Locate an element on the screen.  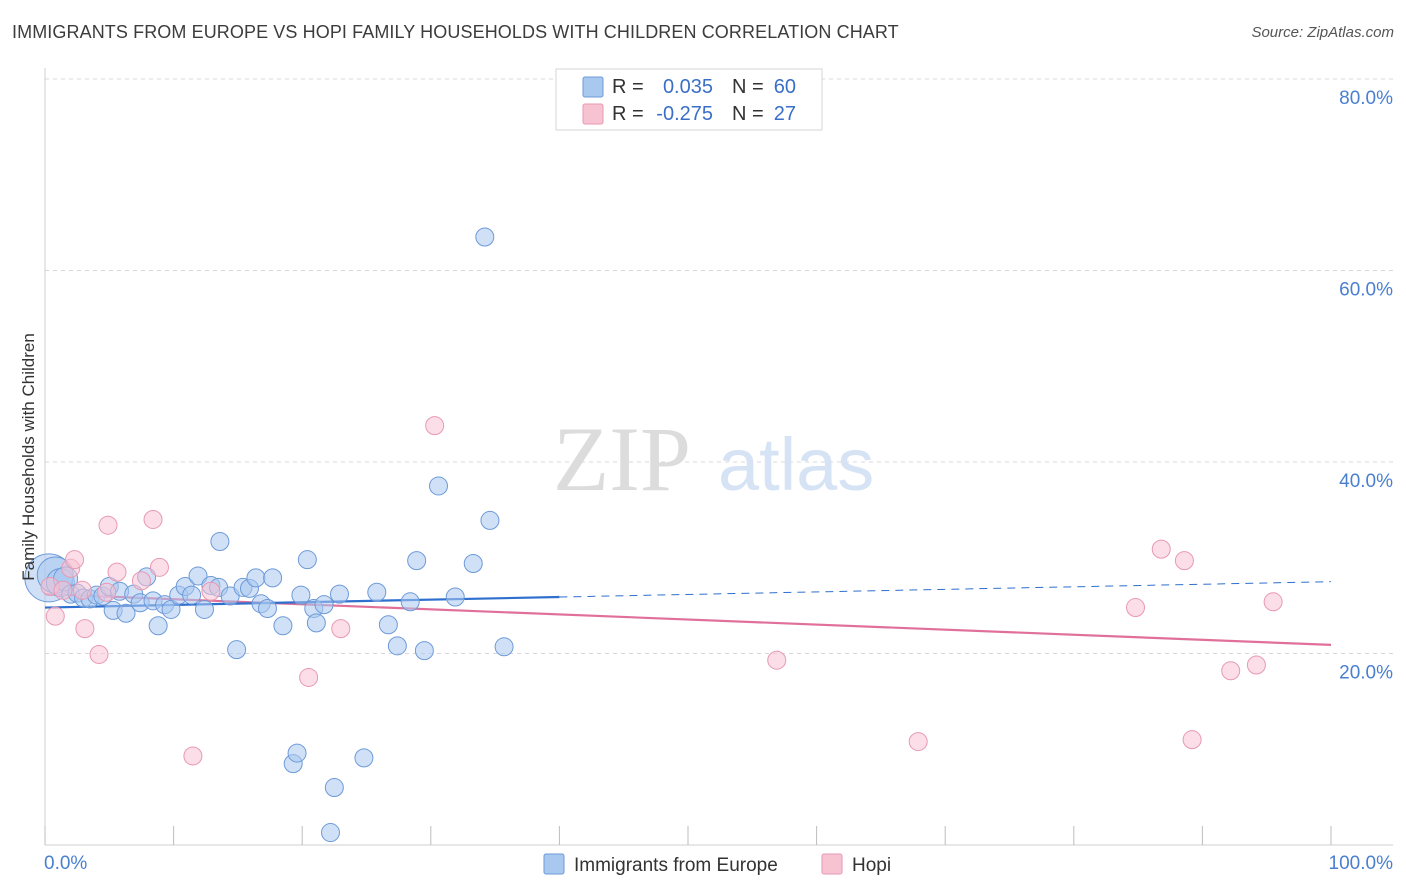
bottom-legend-label-europe: Immigrants from Europe is located at coordinates (676, 865).